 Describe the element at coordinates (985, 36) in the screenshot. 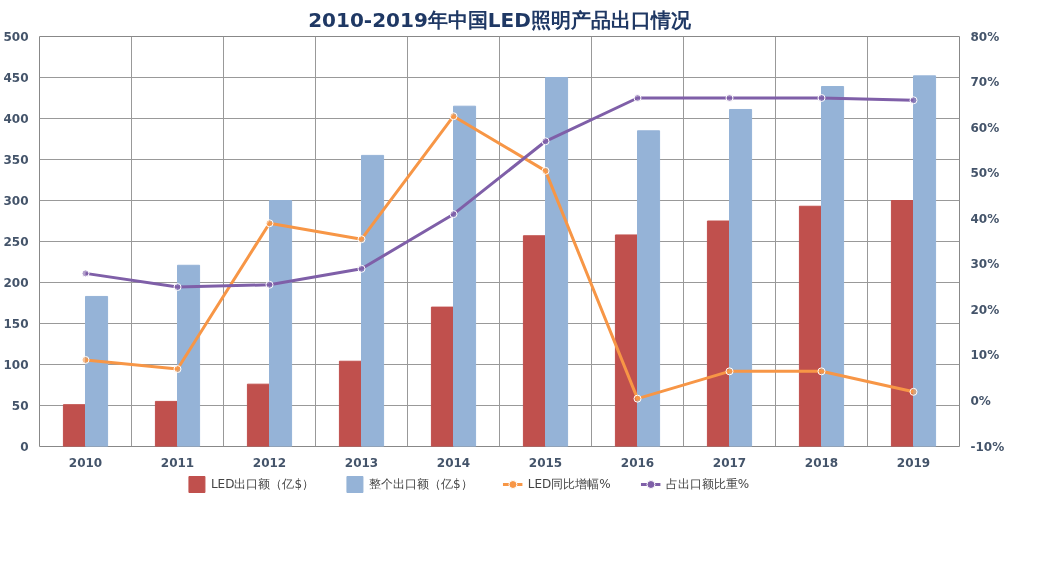

I see `y2-tick-label: 80%` at that location.